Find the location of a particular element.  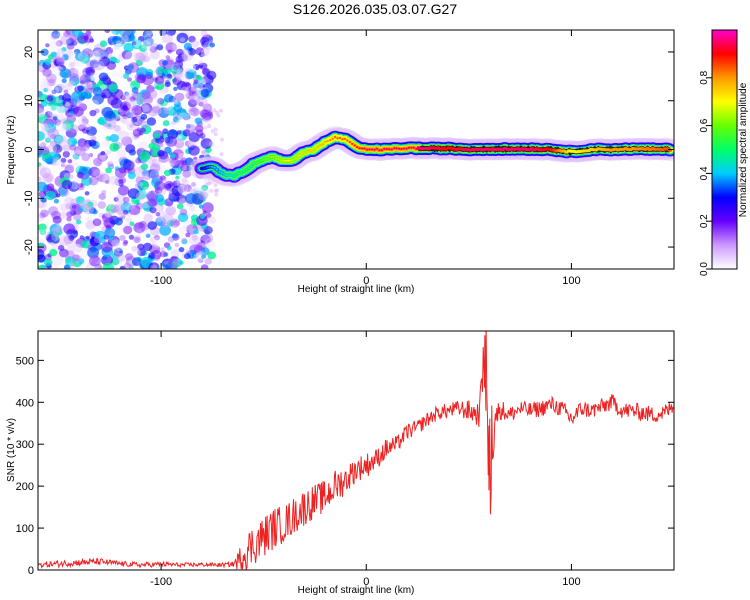

x-tick-label: 0 is located at coordinates (366, 281).